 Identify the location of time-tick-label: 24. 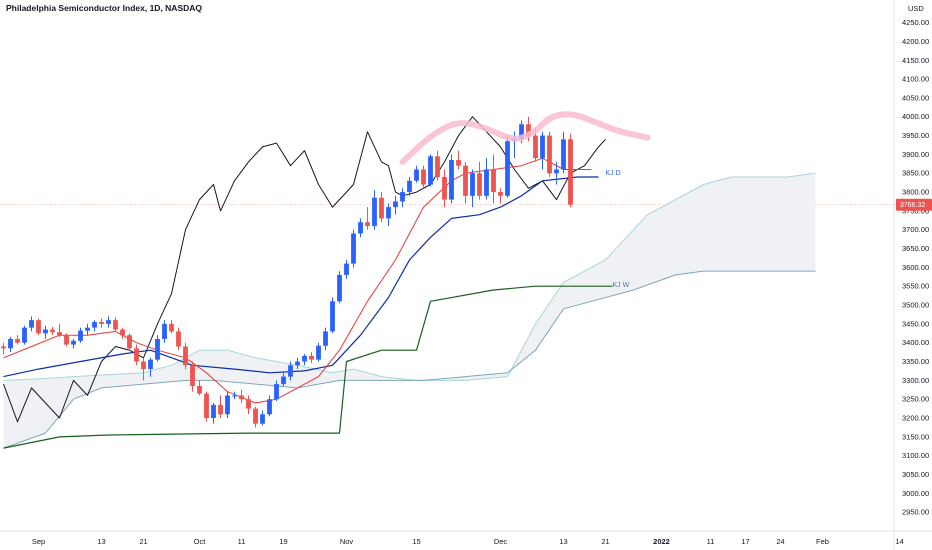
(780, 541).